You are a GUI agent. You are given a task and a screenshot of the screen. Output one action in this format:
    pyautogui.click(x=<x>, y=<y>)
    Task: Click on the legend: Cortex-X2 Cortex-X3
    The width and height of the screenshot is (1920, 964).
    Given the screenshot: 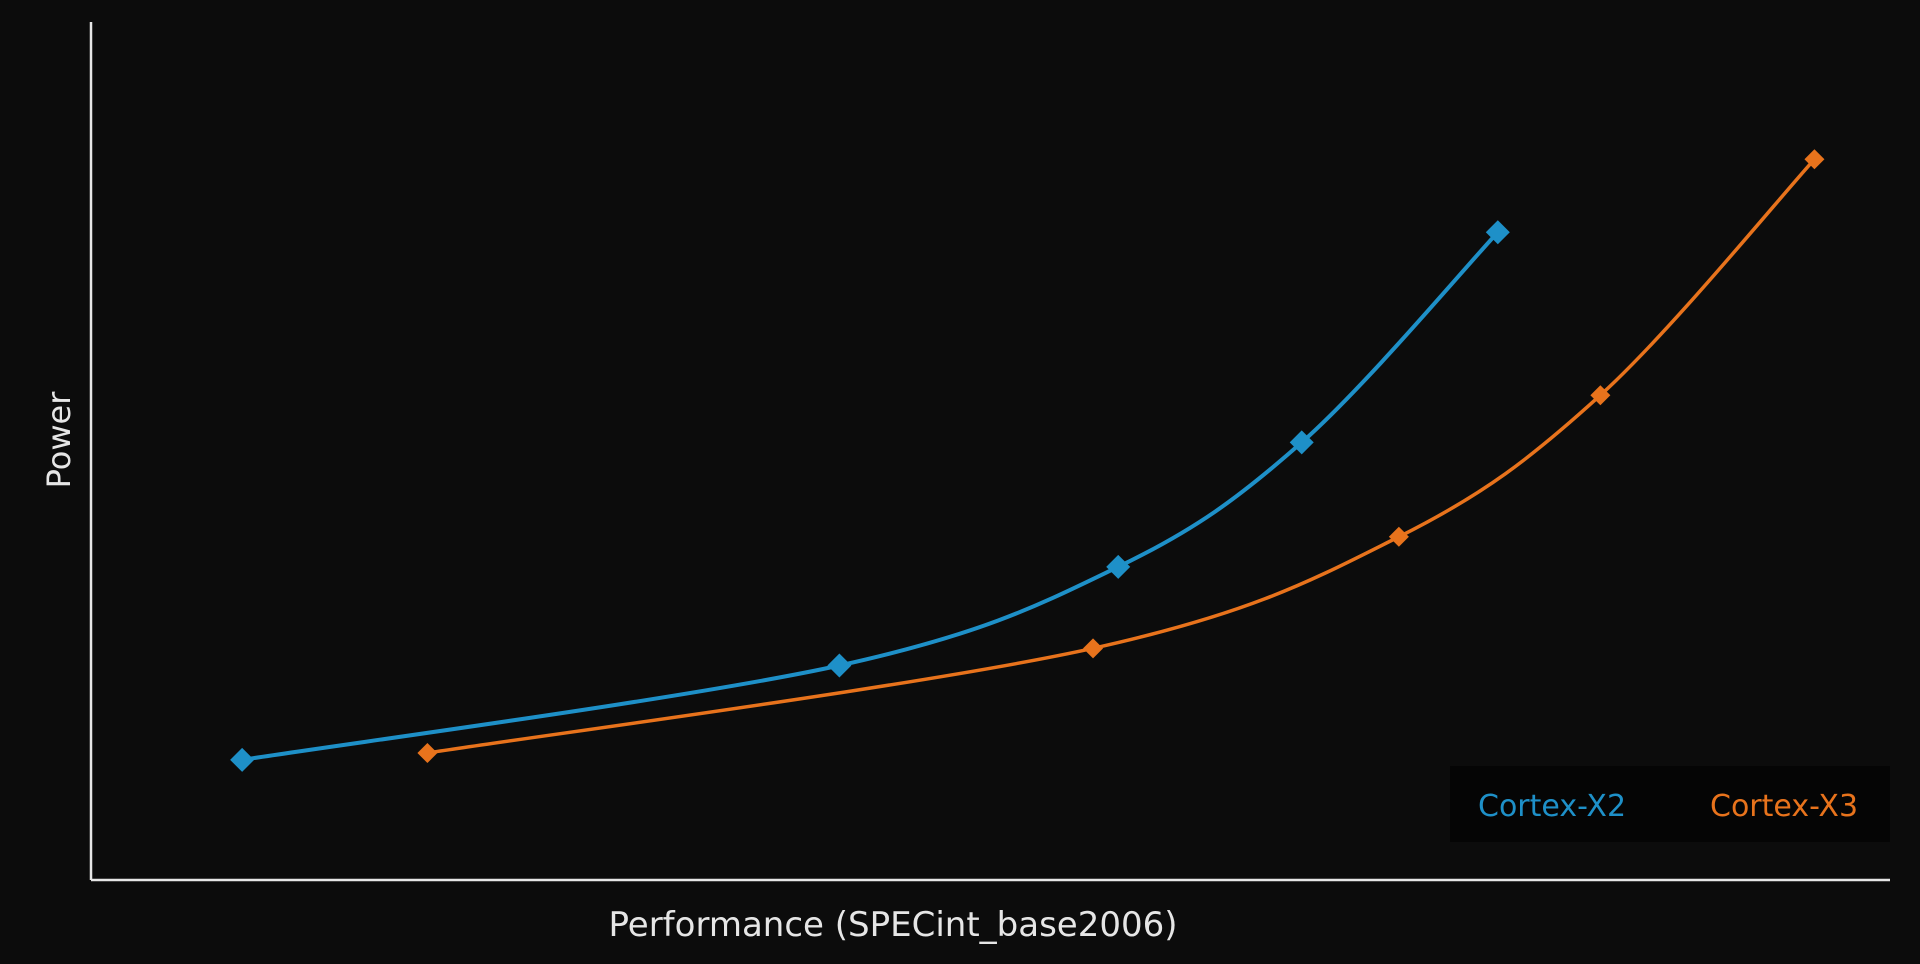 What is the action you would take?
    pyautogui.click(x=1670, y=804)
    